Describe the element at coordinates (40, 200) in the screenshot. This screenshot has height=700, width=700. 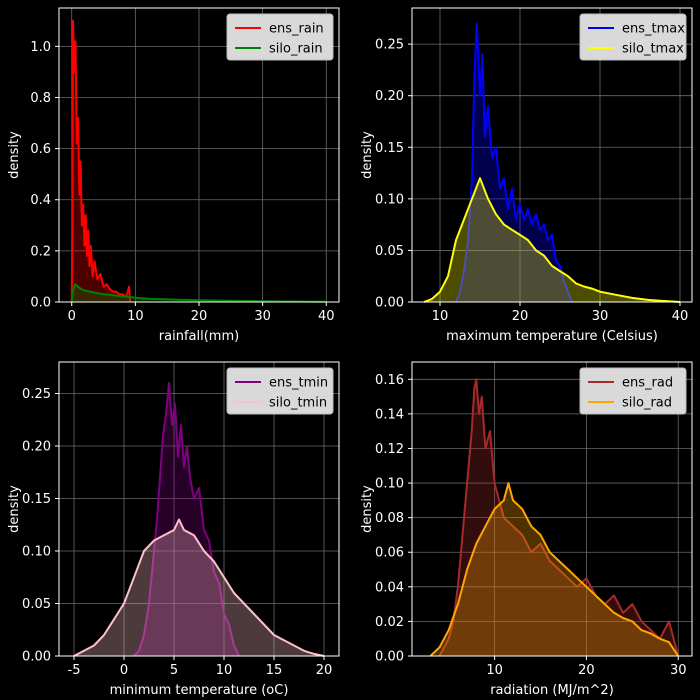
I see `y-tick-label-2: 0.4` at that location.